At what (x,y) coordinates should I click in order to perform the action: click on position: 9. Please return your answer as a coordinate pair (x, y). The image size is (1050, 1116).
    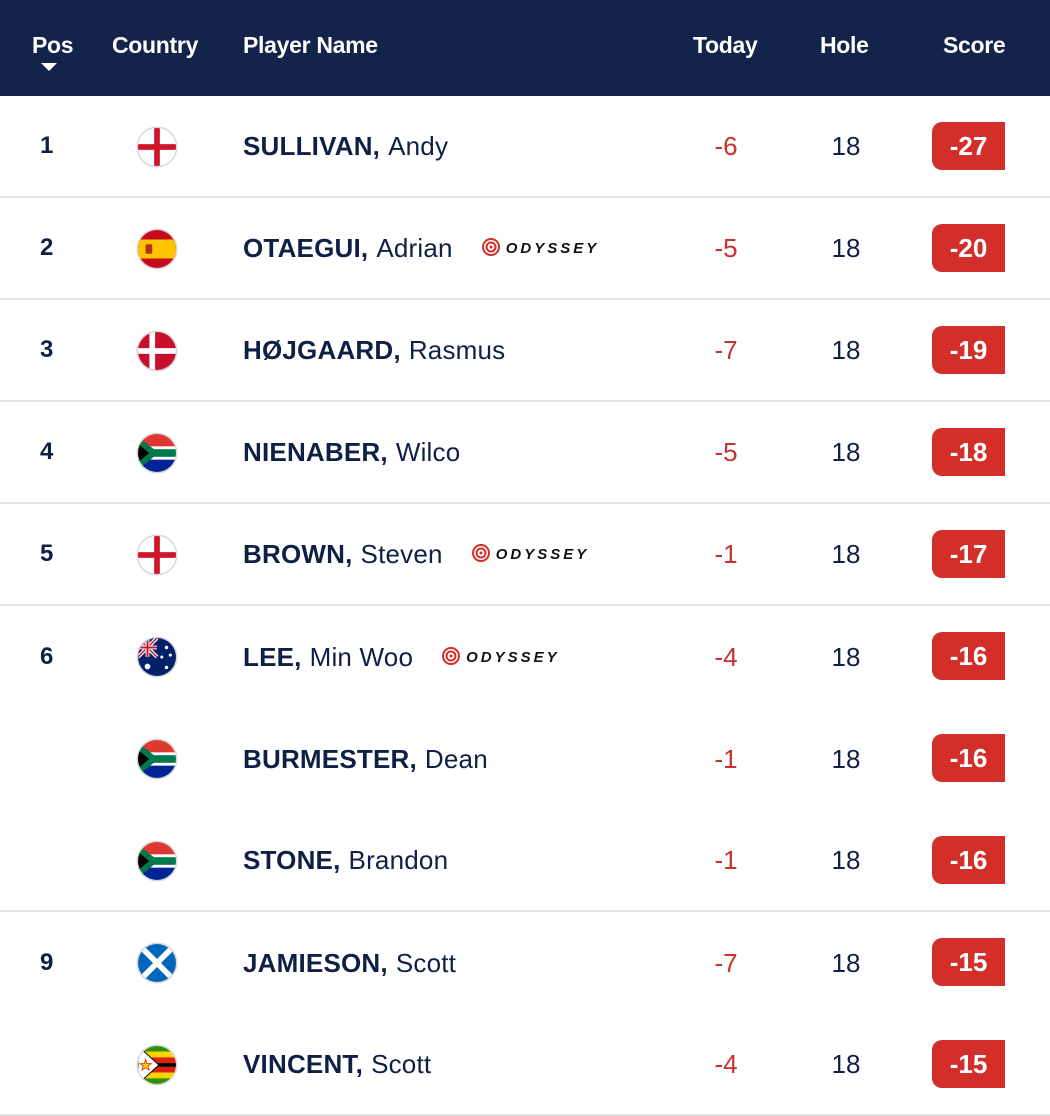
    Looking at the image, I should click on (47, 962).